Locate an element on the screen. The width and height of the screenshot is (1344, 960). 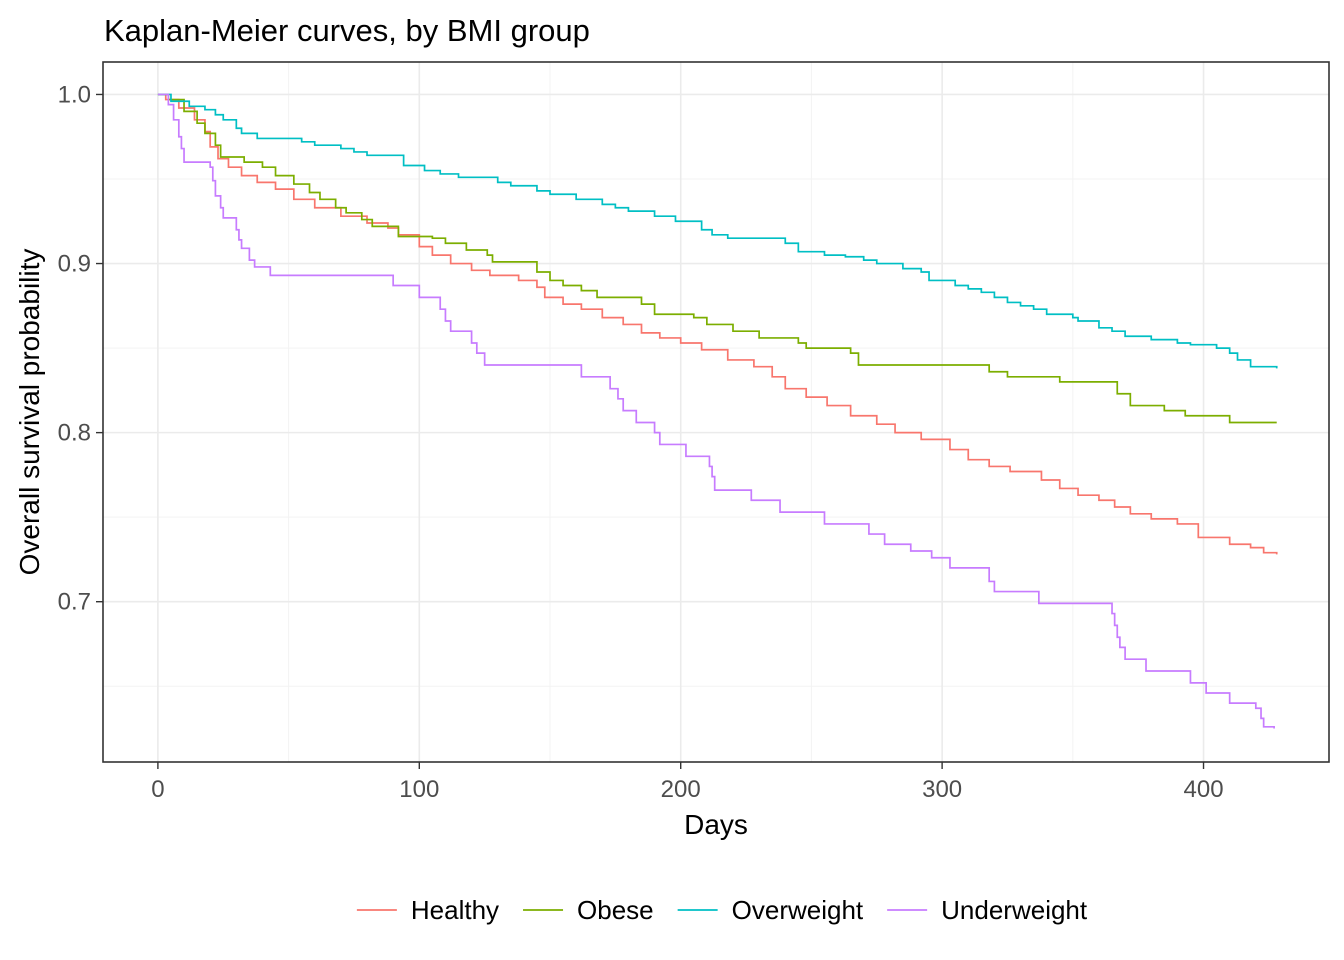
legend-item-obese: Obese is located at coordinates (588, 910).